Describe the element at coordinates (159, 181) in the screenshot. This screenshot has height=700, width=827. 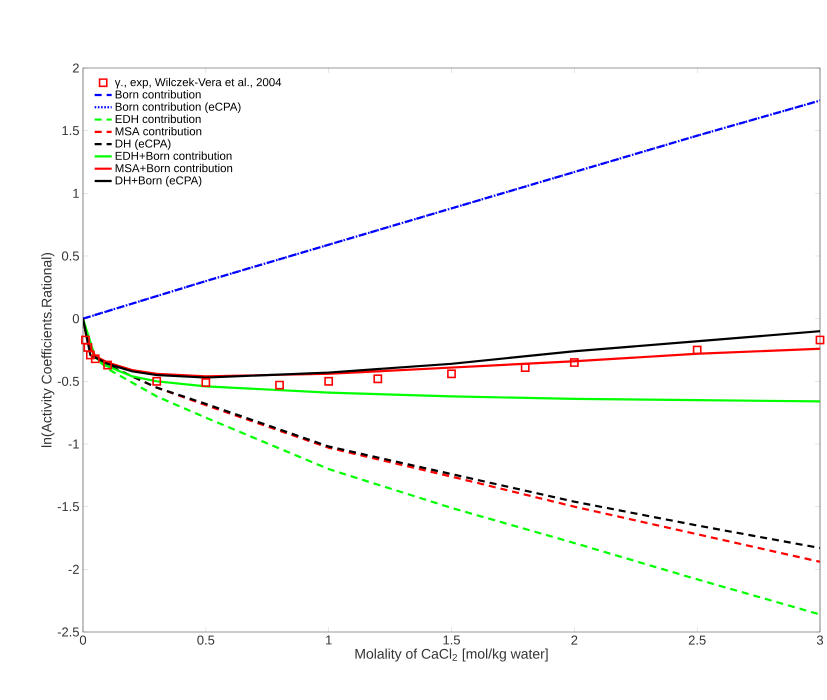
I see `legend-label: DH+Born (eCPA)` at that location.